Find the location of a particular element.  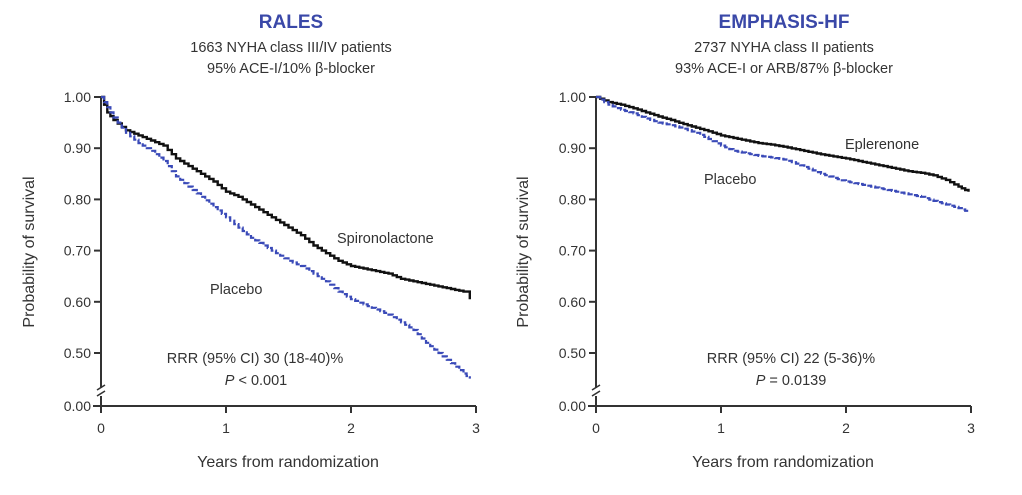

rrr-annotation: RRR (95% CI) 22 (5-36)% is located at coordinates (791, 359).